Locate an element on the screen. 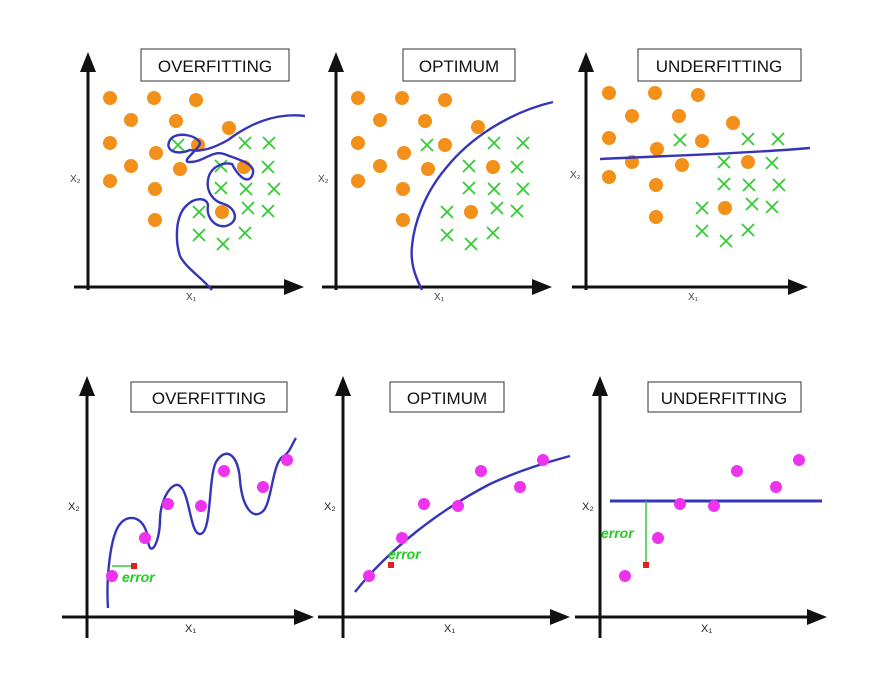  fitted-curve is located at coordinates (202, 523).